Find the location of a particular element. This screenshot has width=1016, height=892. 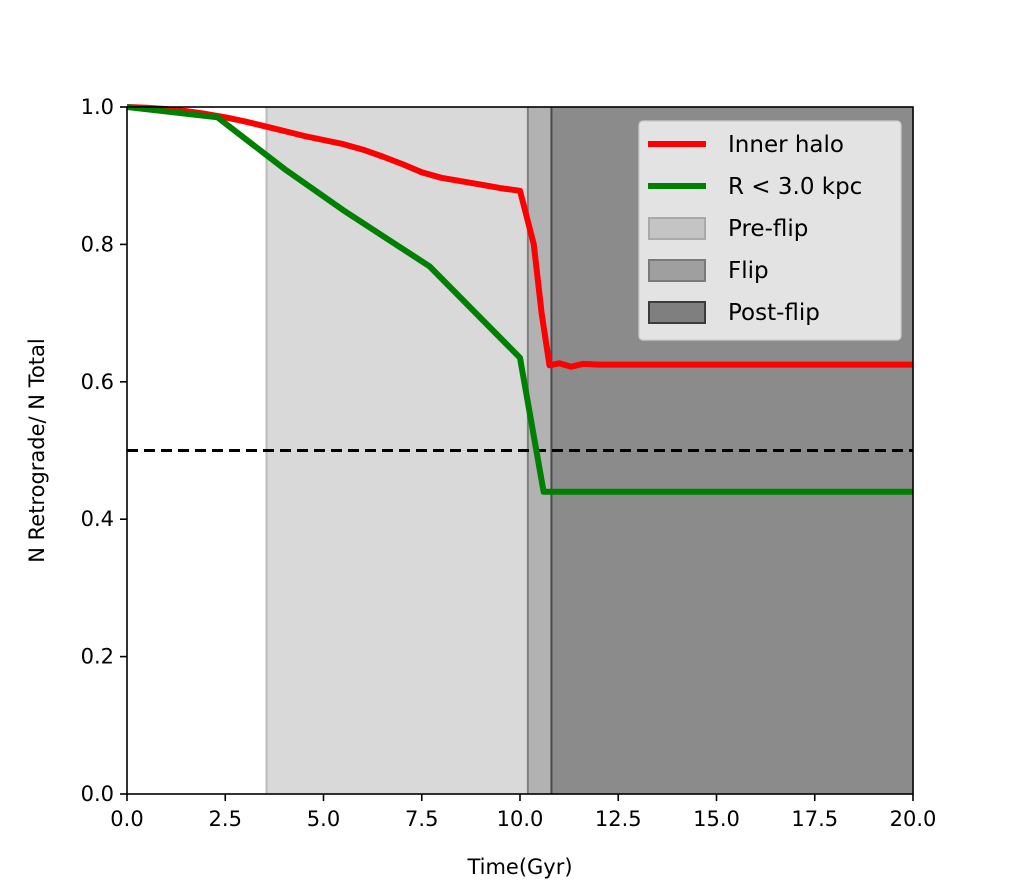

y-axis-ticks: 0.0 0.2 0.4 0.6 0.8 1.0 is located at coordinates (104, 450).